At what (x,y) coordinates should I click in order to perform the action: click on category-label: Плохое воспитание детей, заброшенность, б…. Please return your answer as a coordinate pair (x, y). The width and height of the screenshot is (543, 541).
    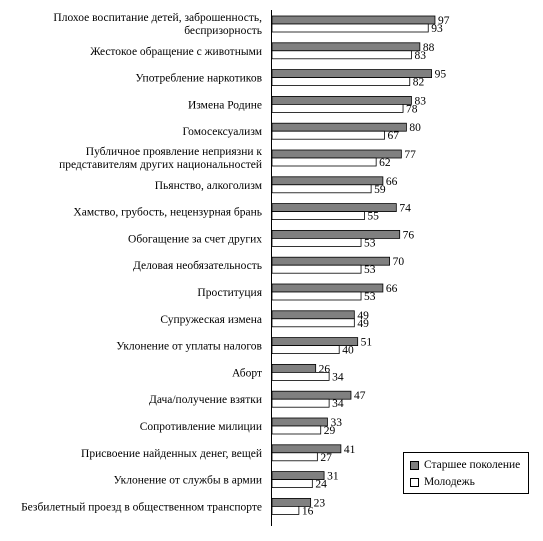
    Looking at the image, I should click on (157, 24).